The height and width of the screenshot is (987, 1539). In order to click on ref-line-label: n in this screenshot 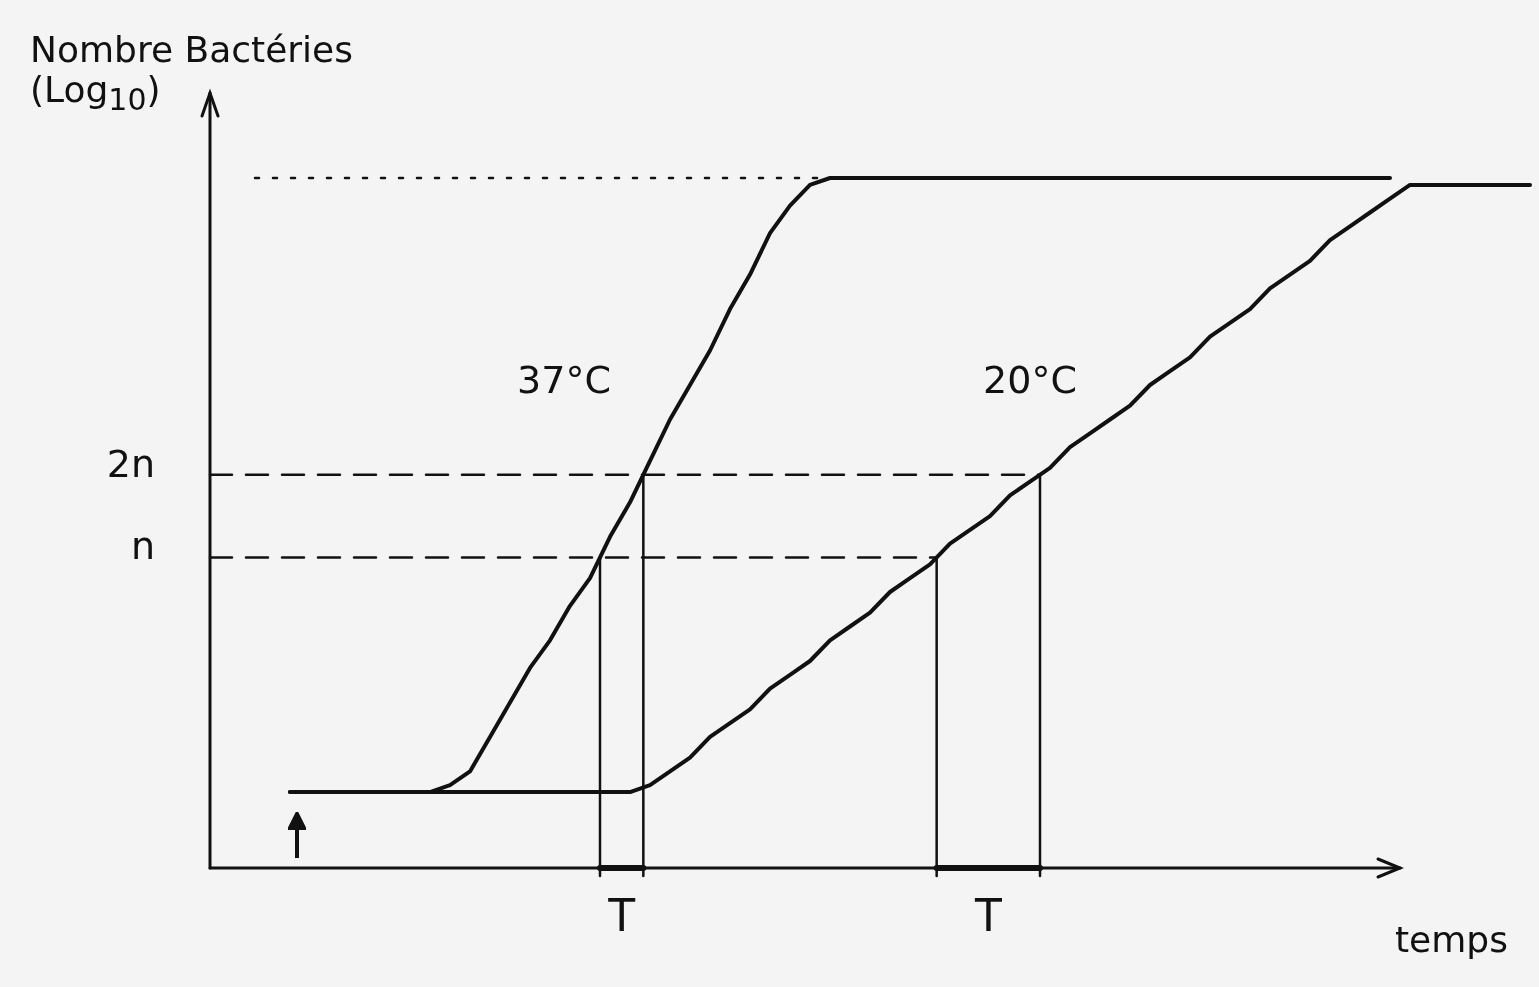, I will do `click(142, 546)`.